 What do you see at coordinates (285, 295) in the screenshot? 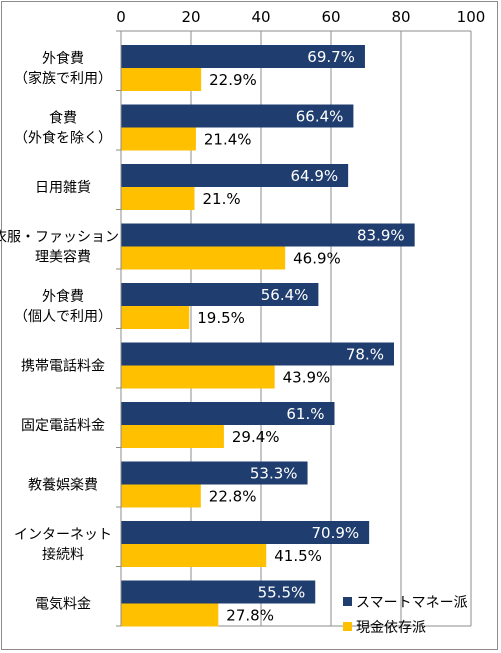
I see `bar-value-label: 56.4%` at bounding box center [285, 295].